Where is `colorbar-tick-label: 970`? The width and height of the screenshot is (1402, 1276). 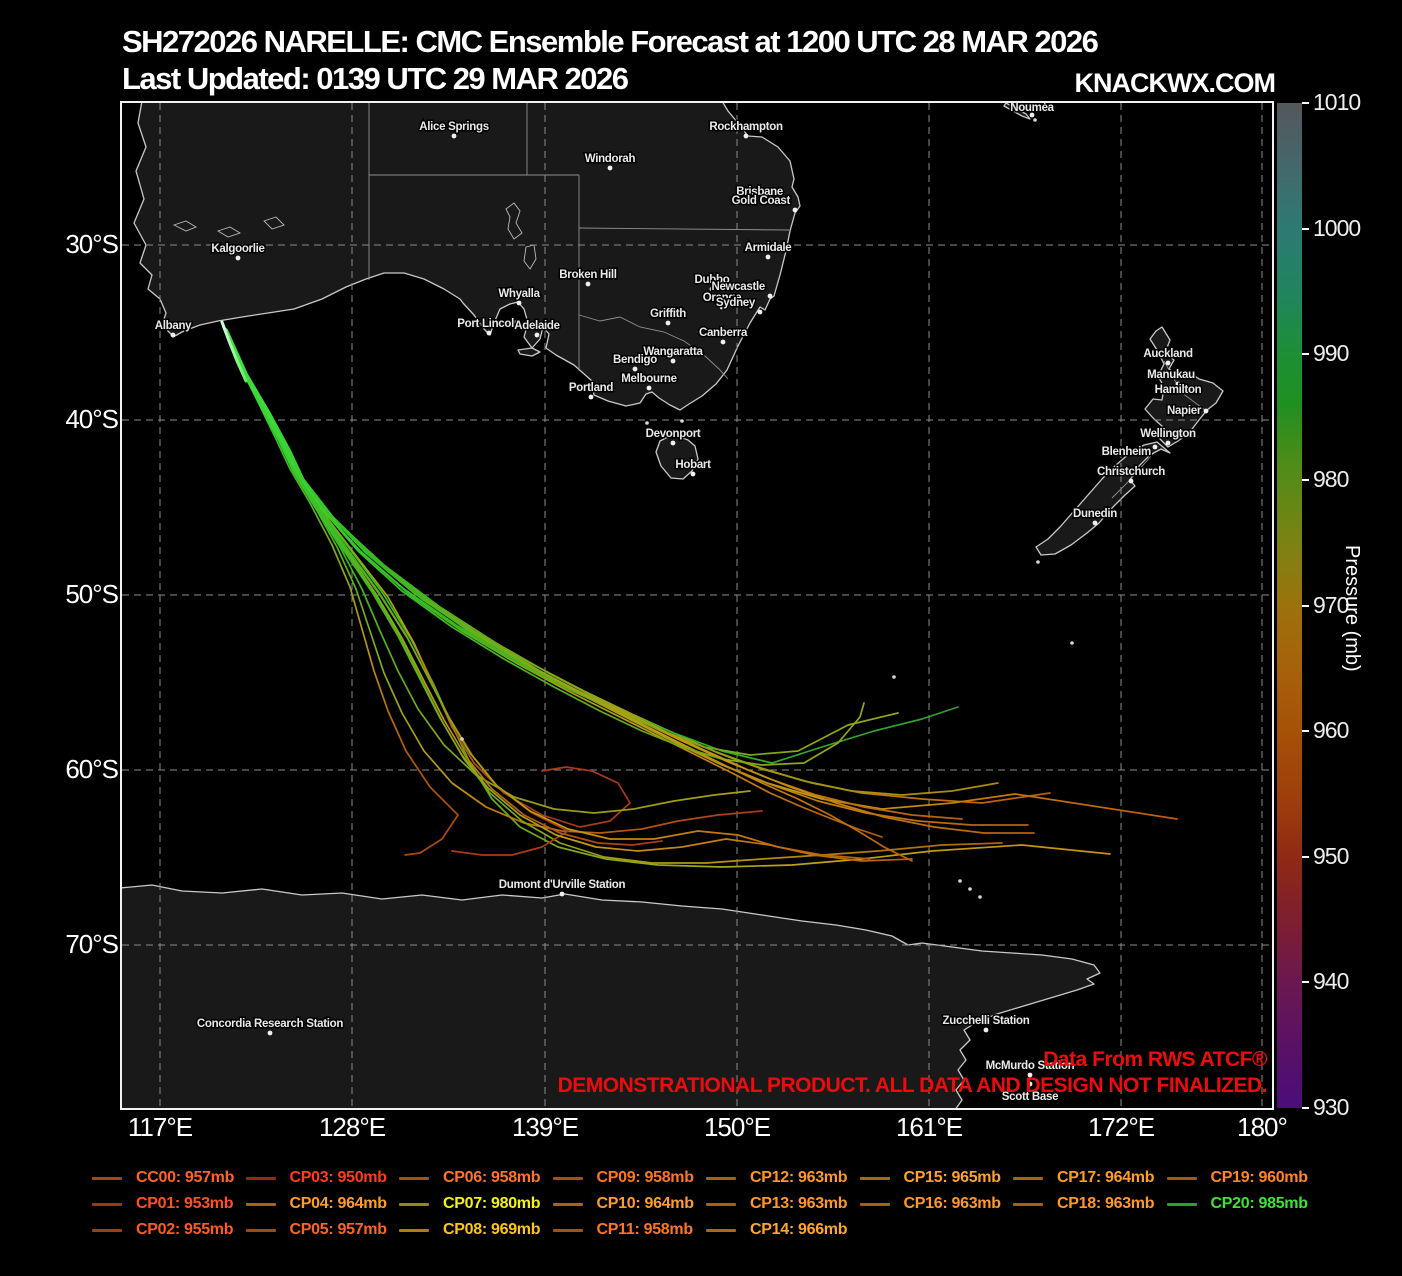 colorbar-tick-label: 970 is located at coordinates (1331, 604).